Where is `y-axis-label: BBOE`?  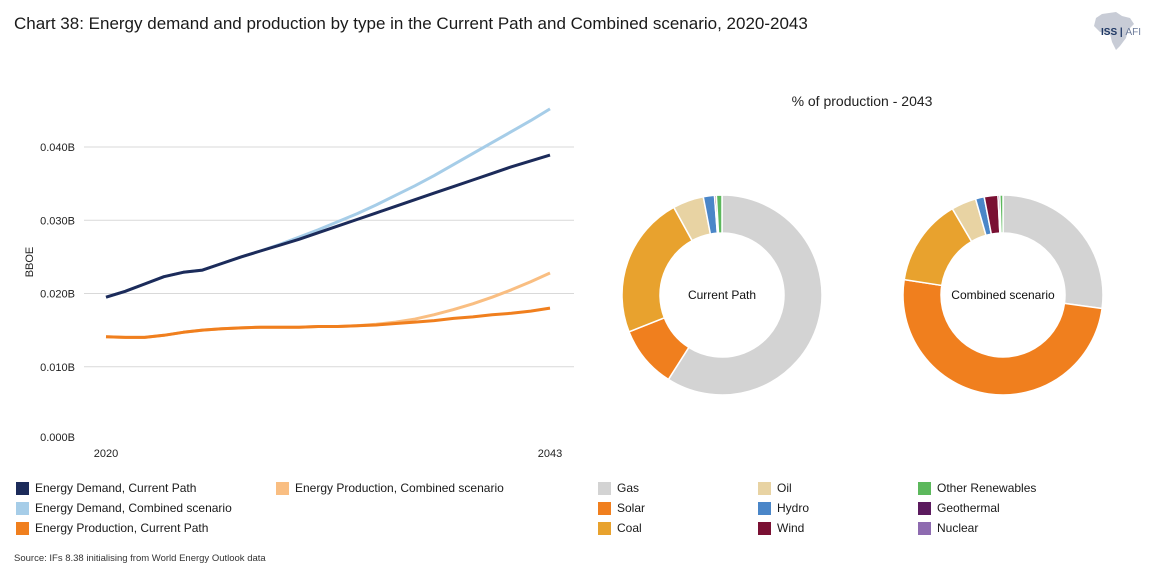
y-axis-label: BBOE is located at coordinates (30, 262).